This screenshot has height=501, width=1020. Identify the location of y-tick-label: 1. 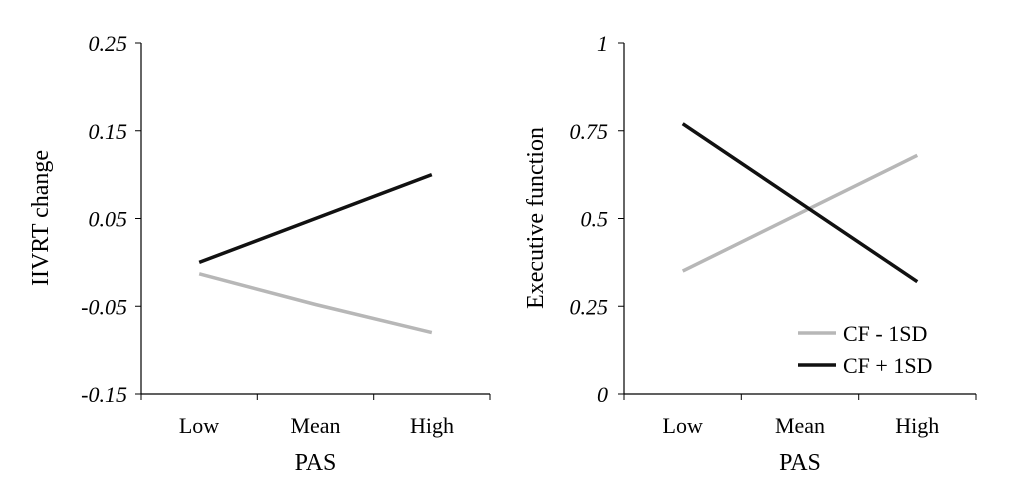
(602, 43).